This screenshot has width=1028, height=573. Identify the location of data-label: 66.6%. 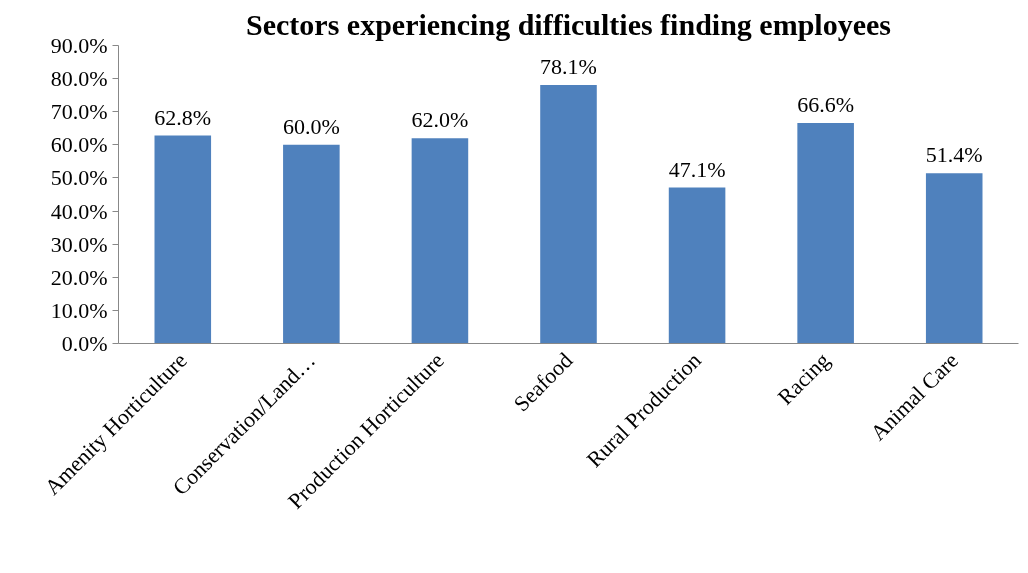
(826, 104).